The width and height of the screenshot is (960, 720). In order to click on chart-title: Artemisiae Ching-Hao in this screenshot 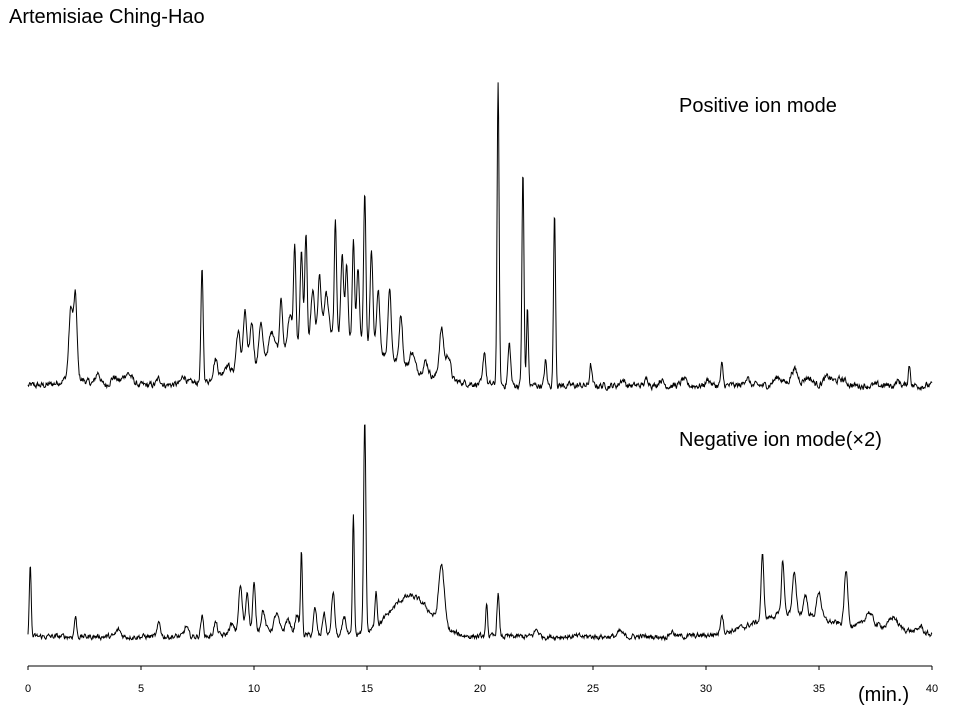, I will do `click(107, 17)`.